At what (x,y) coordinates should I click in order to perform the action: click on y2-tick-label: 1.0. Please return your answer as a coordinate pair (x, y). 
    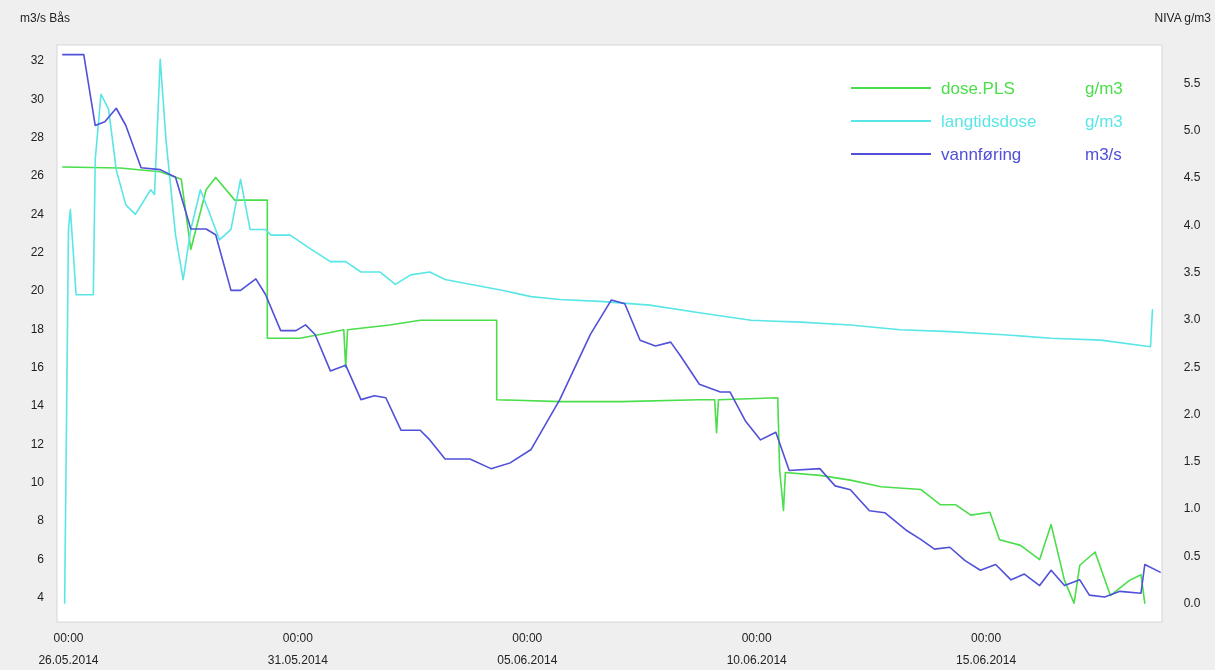
    Looking at the image, I should click on (1192, 508).